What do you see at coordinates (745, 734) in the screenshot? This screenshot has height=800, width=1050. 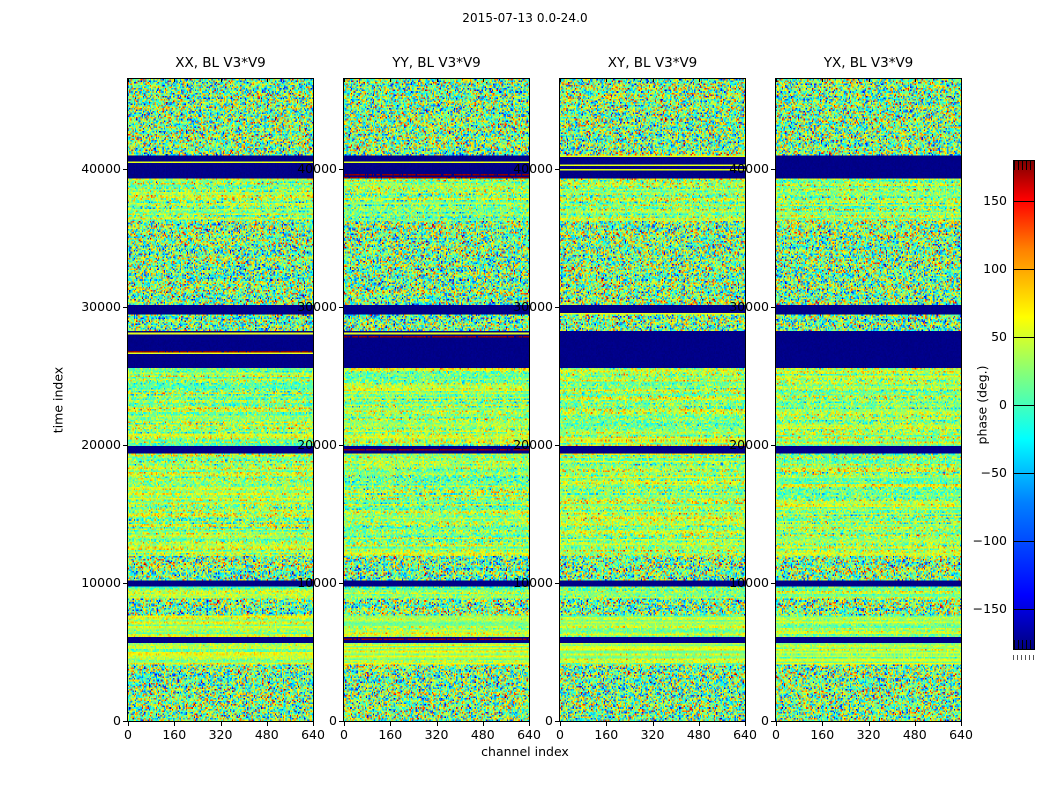 I see `x-tick-label: 640` at bounding box center [745, 734].